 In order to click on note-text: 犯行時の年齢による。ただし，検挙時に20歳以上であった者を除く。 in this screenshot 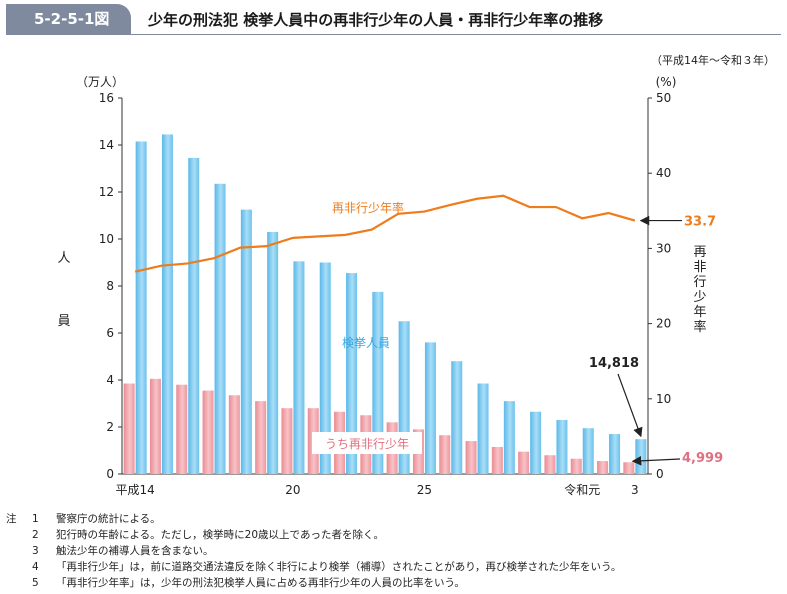, I will do `click(220, 535)`.